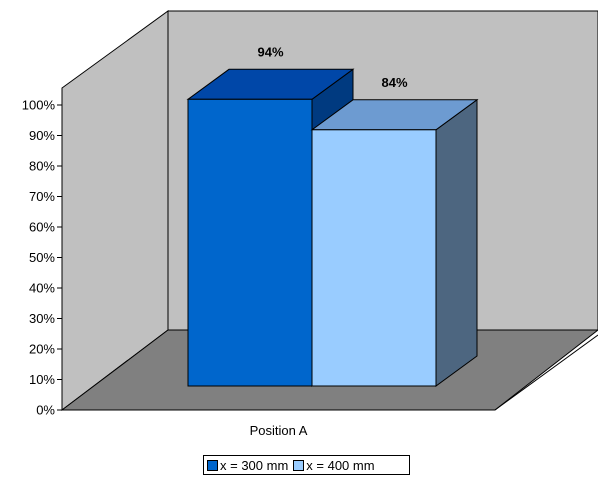  I want to click on legend-item-series-1: x = 300 mm, so click(247, 465).